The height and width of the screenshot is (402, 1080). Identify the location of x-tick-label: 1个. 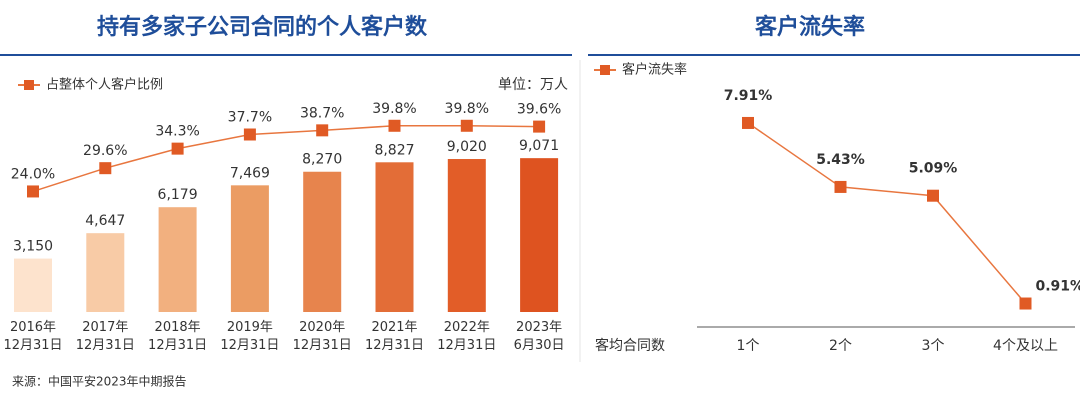
(748, 346).